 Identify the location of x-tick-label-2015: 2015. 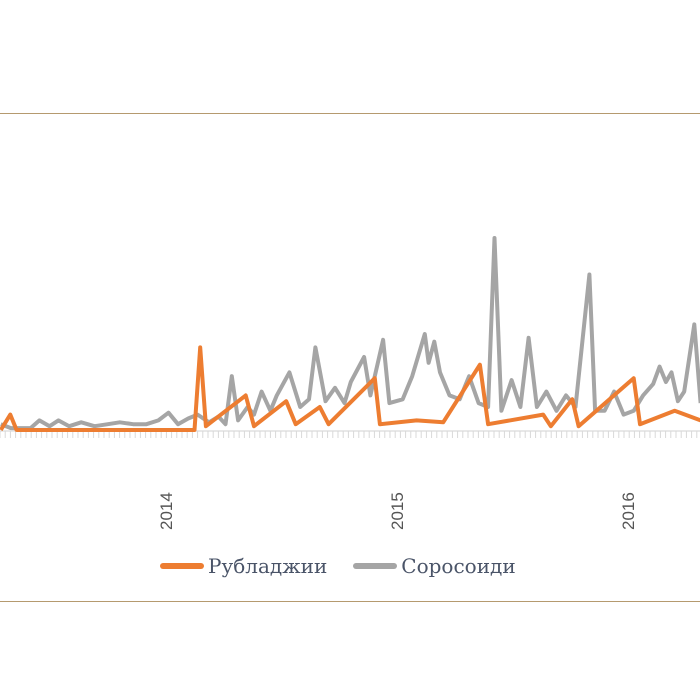
(397, 511).